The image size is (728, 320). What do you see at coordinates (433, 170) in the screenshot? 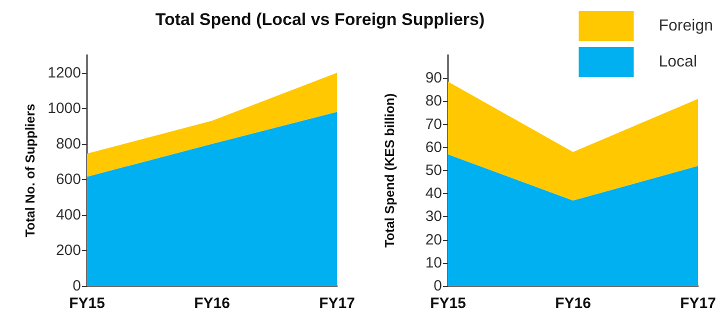
I see `y-tick-label: 50` at bounding box center [433, 170].